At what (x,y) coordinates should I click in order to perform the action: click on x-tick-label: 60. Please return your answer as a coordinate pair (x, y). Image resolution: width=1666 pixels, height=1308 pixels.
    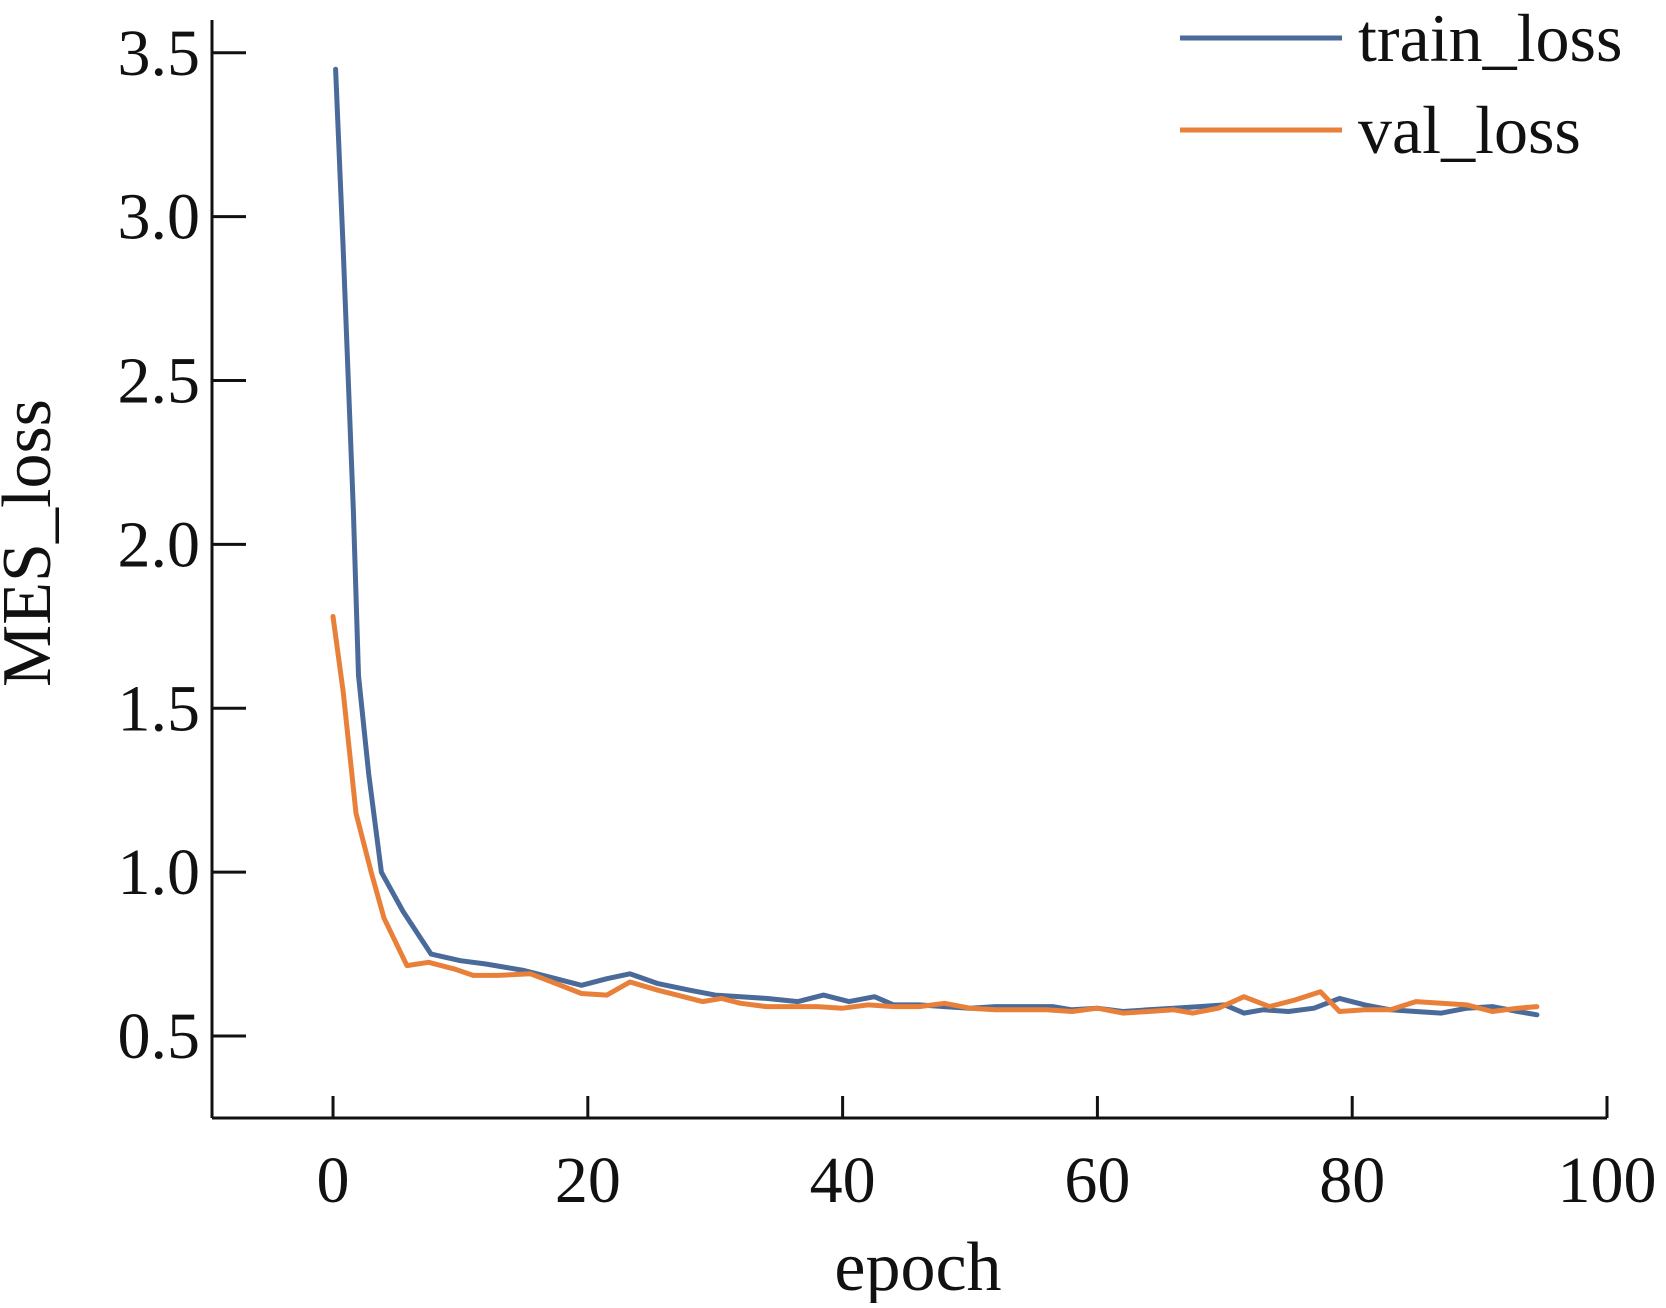
    Looking at the image, I should click on (1097, 1180).